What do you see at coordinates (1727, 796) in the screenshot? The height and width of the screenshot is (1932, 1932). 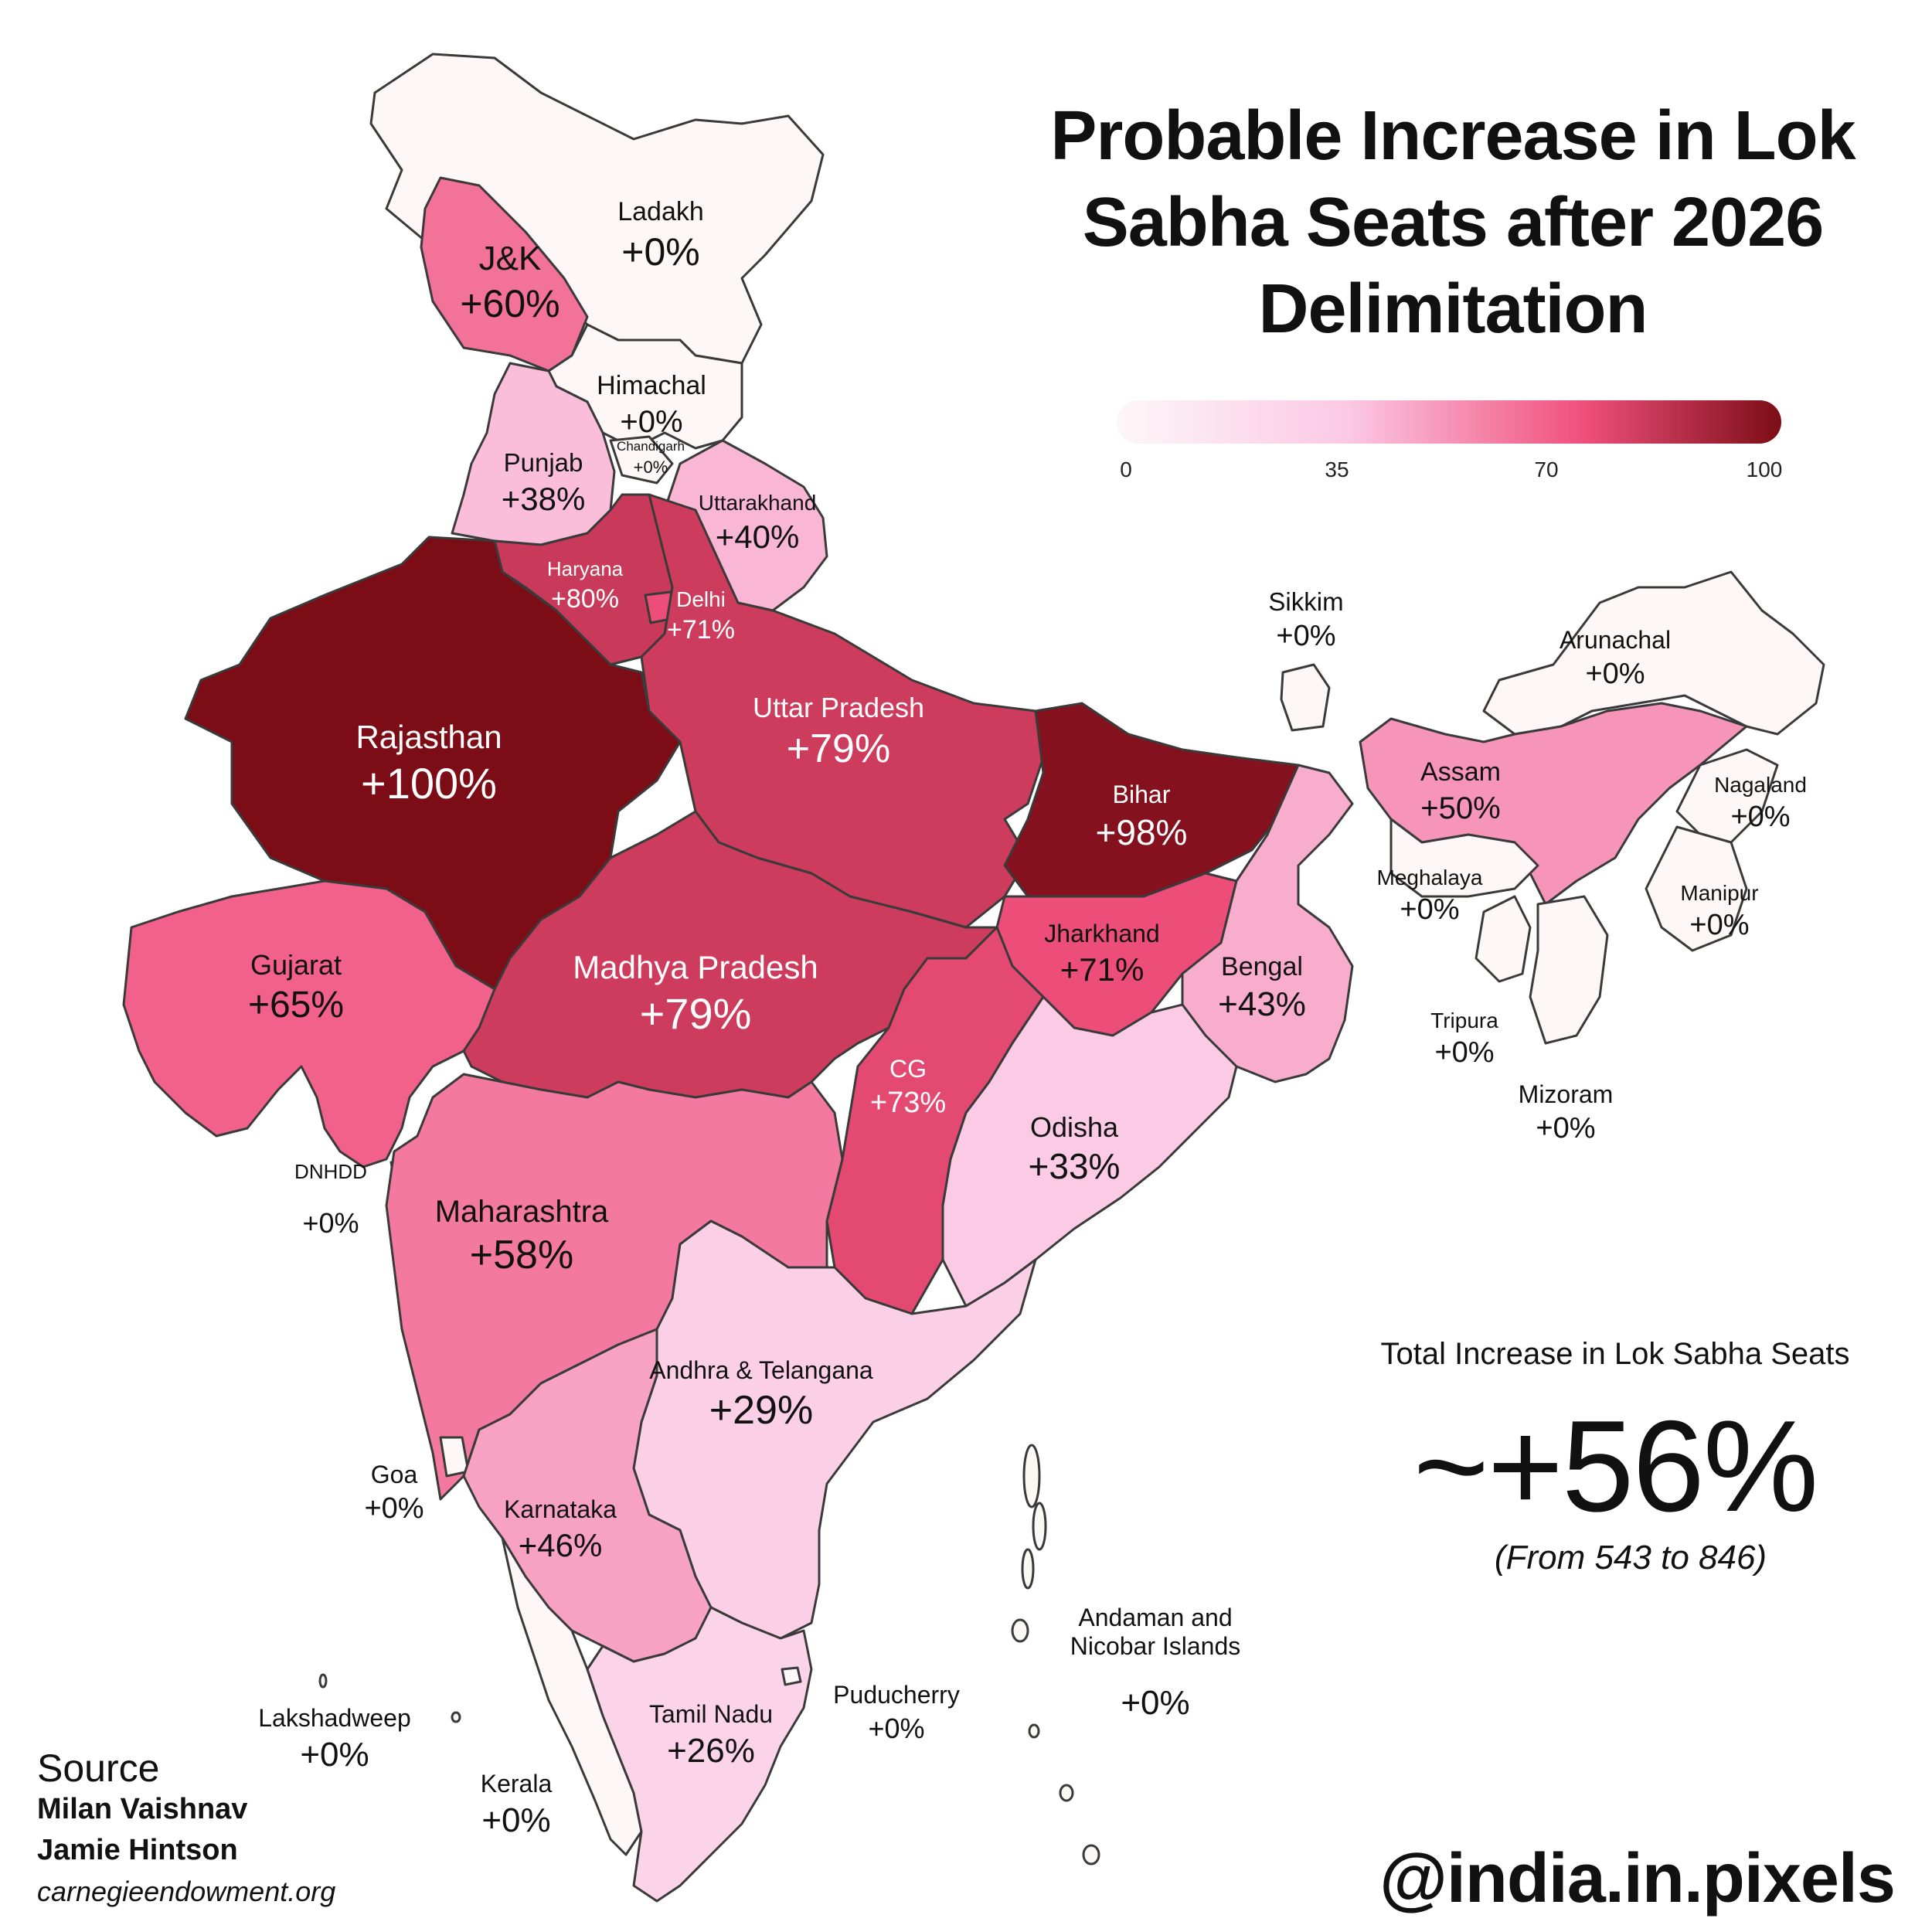 I see `region-nagaland` at bounding box center [1727, 796].